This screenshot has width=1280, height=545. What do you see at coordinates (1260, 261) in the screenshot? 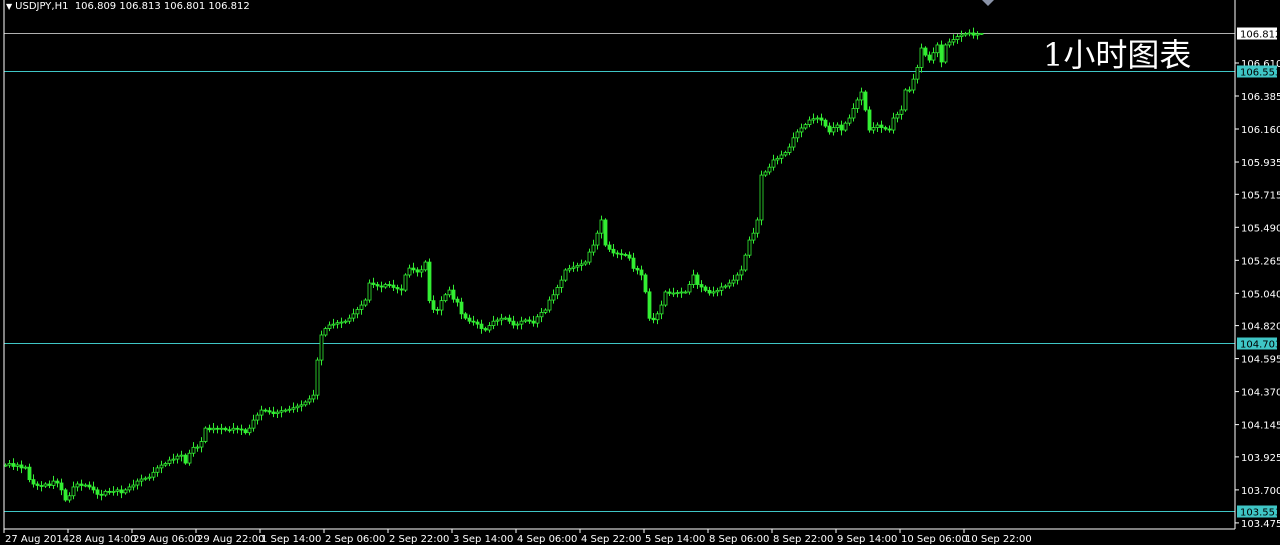
I see `y-tick-label: 105.265` at bounding box center [1260, 261].